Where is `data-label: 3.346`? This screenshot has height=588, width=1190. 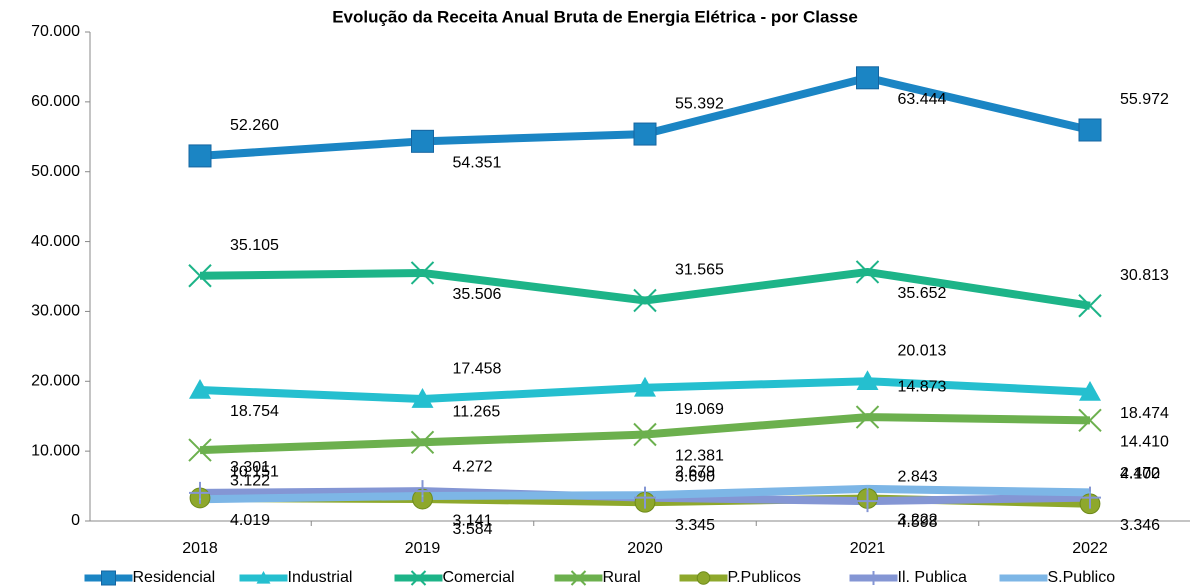
data-label: 3.346 is located at coordinates (1140, 525).